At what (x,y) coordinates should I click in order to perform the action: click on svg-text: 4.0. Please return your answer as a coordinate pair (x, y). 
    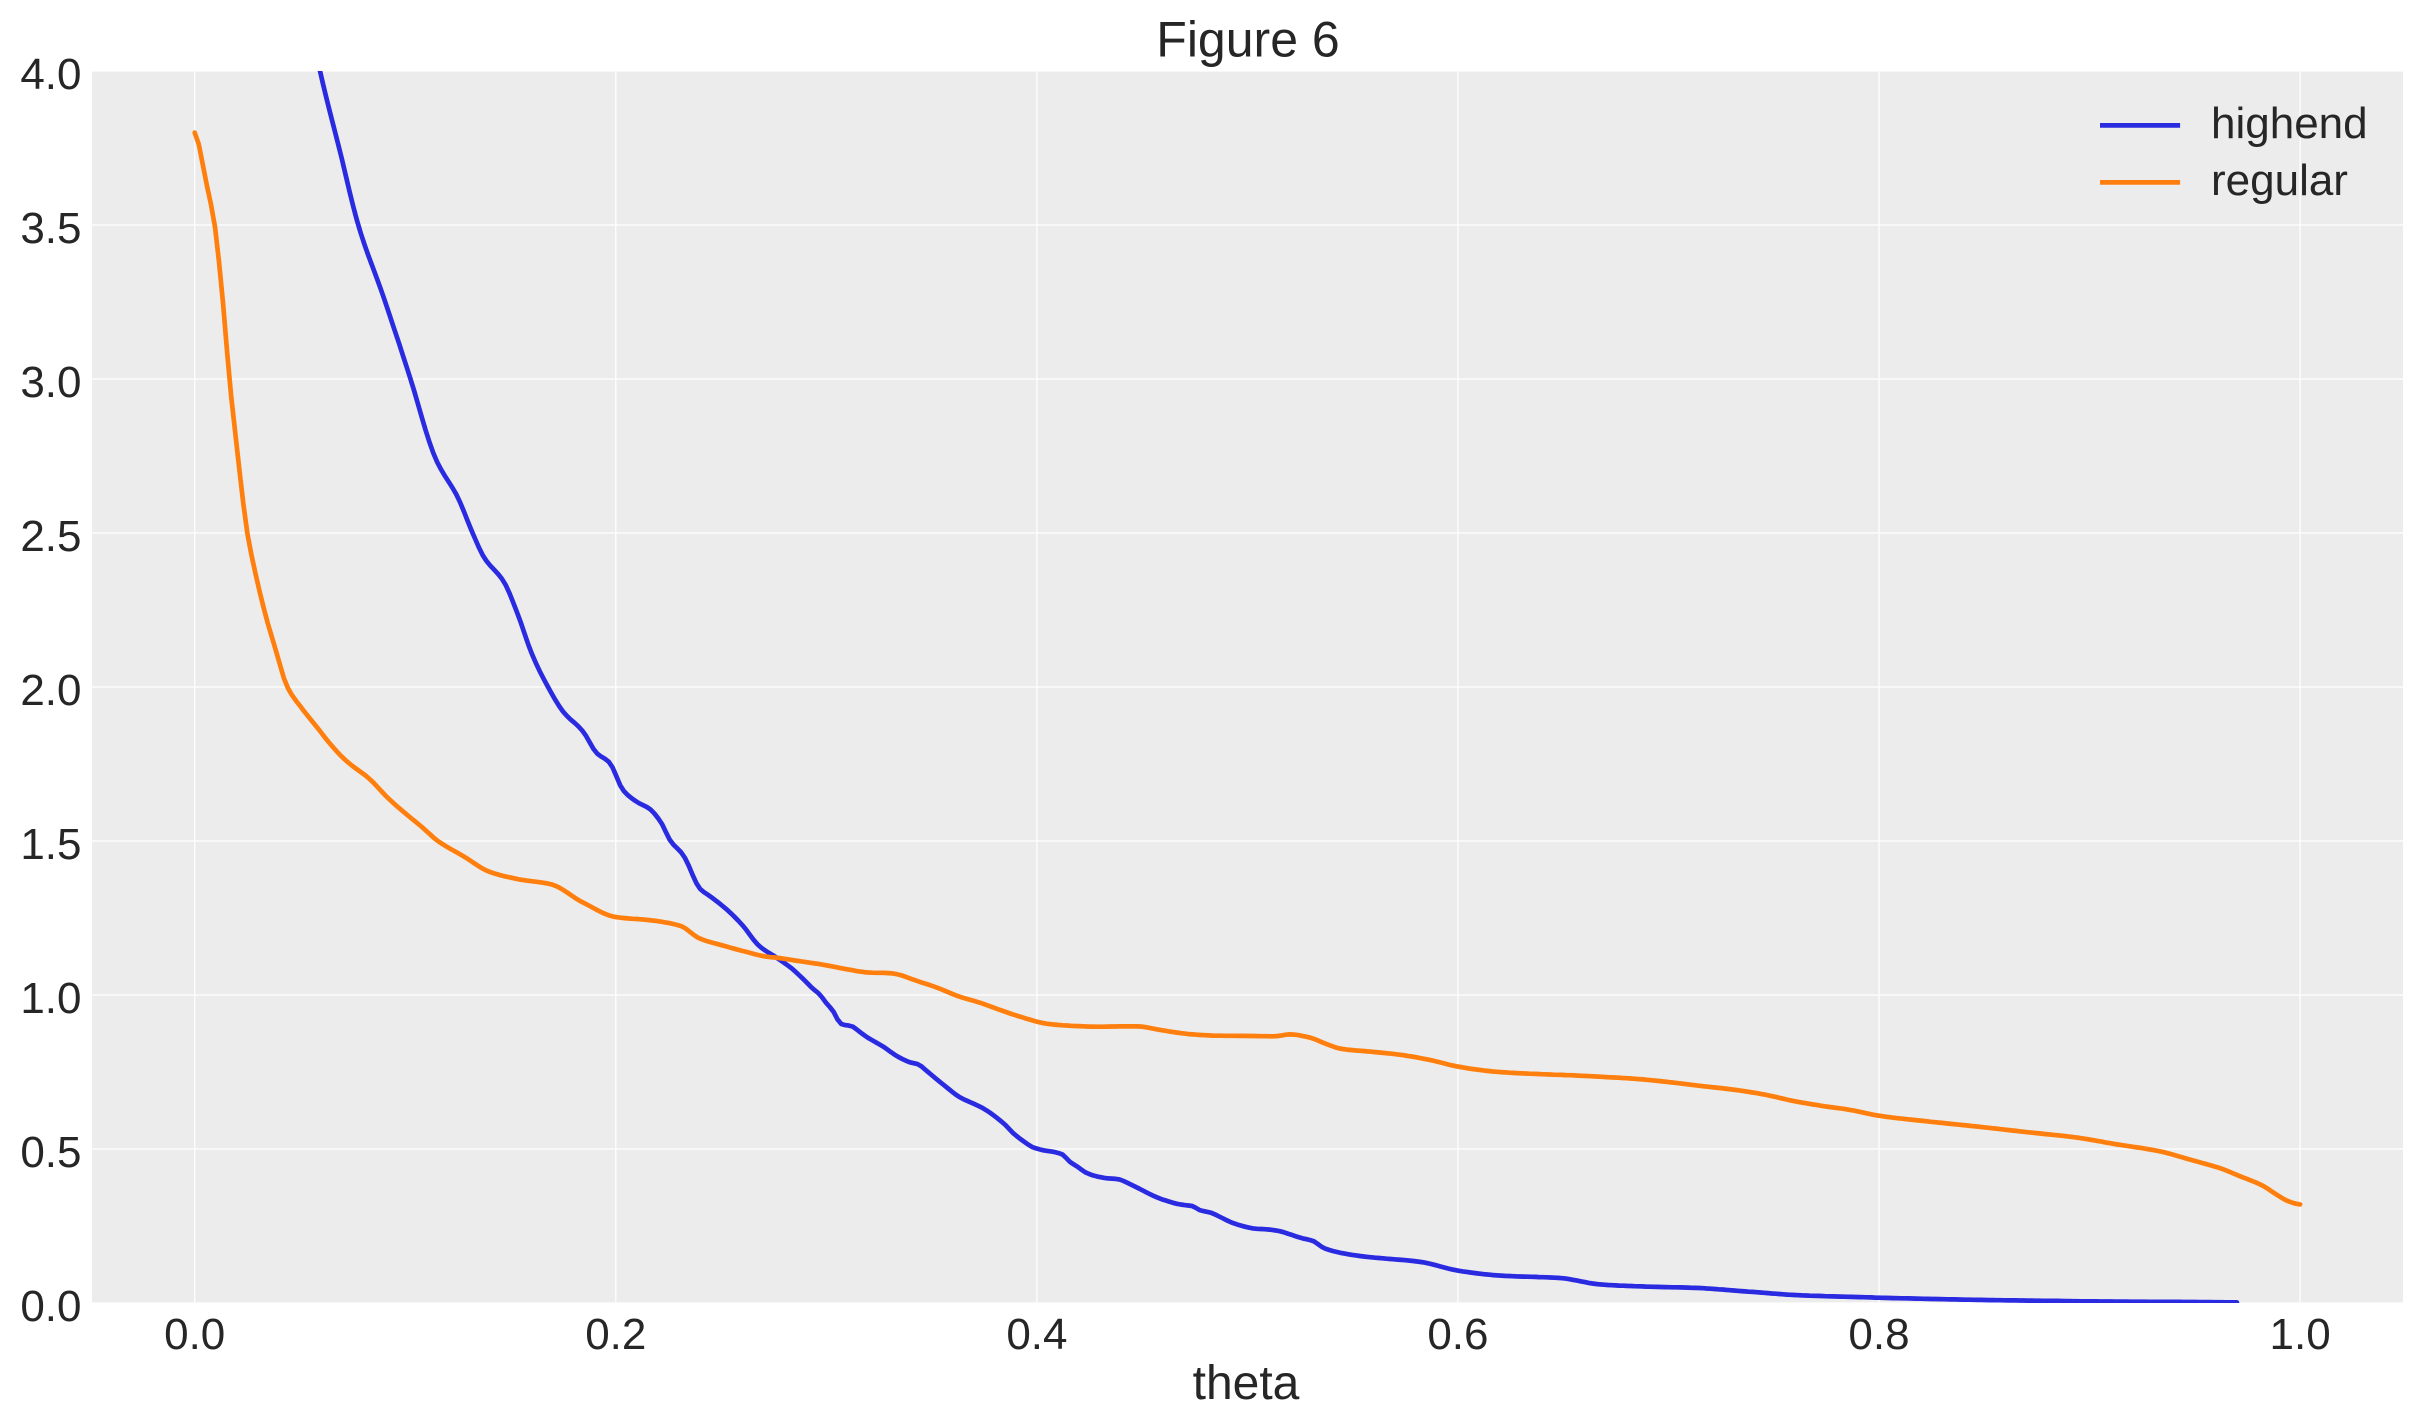
    Looking at the image, I should click on (50, 74).